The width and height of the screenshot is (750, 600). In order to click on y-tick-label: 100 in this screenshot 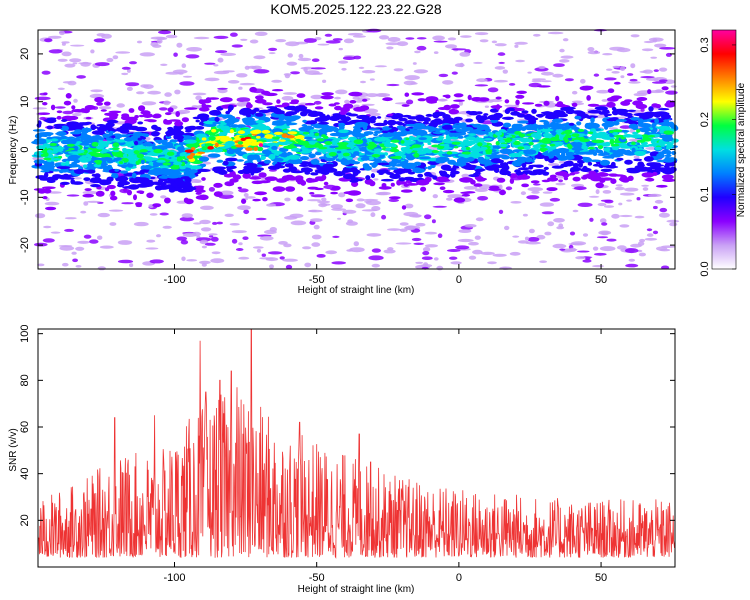, I will do `click(25, 333)`.